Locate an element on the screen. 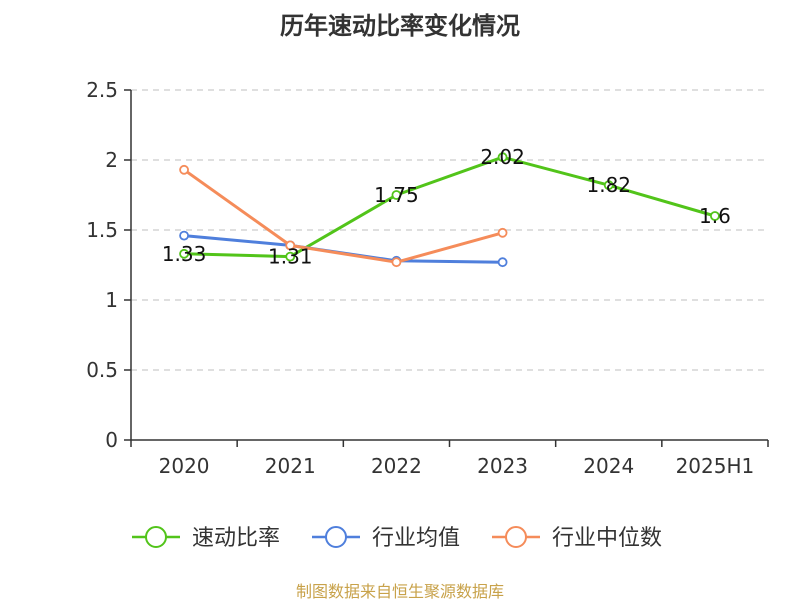 The image size is (800, 602). data-label: 1.6 is located at coordinates (715, 216).